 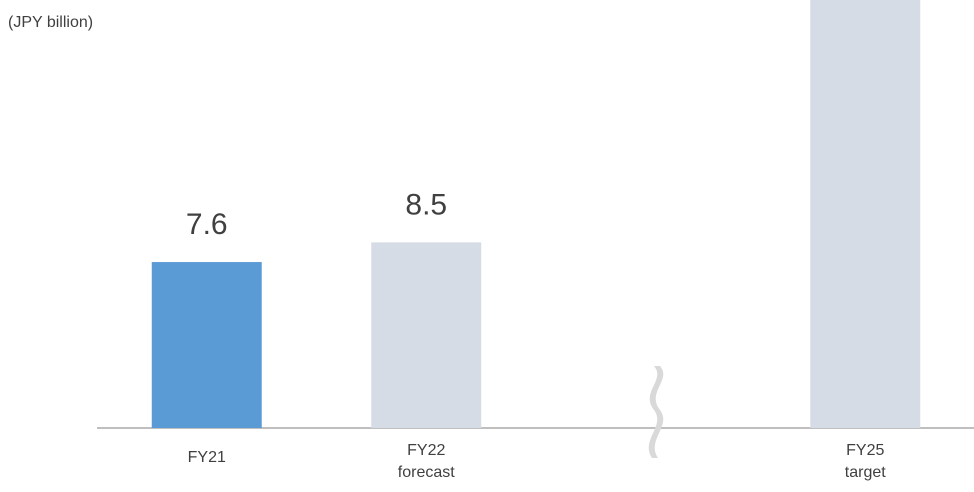 What do you see at coordinates (426, 450) in the screenshot?
I see `x-tick-line: FY22` at bounding box center [426, 450].